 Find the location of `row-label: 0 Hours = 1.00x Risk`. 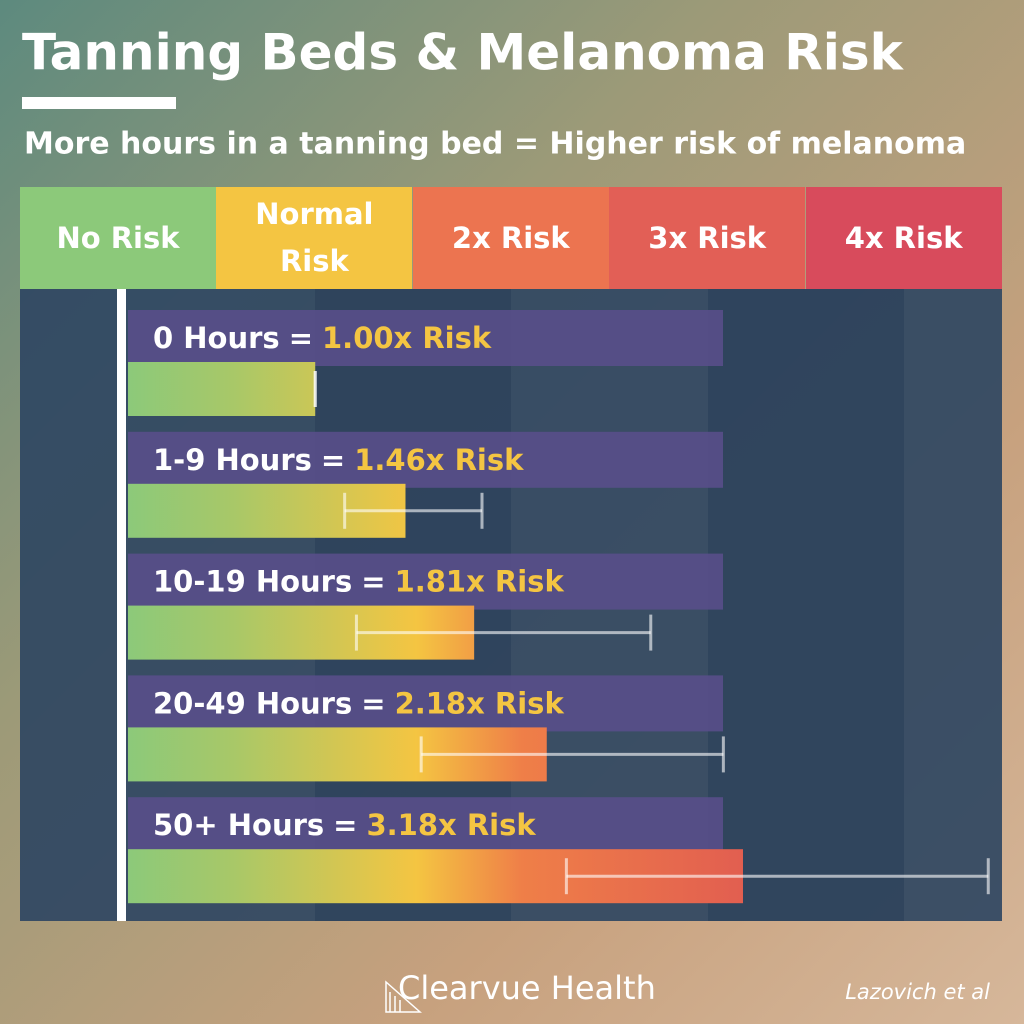

row-label: 0 Hours = 1.00x Risk is located at coordinates (322, 338).